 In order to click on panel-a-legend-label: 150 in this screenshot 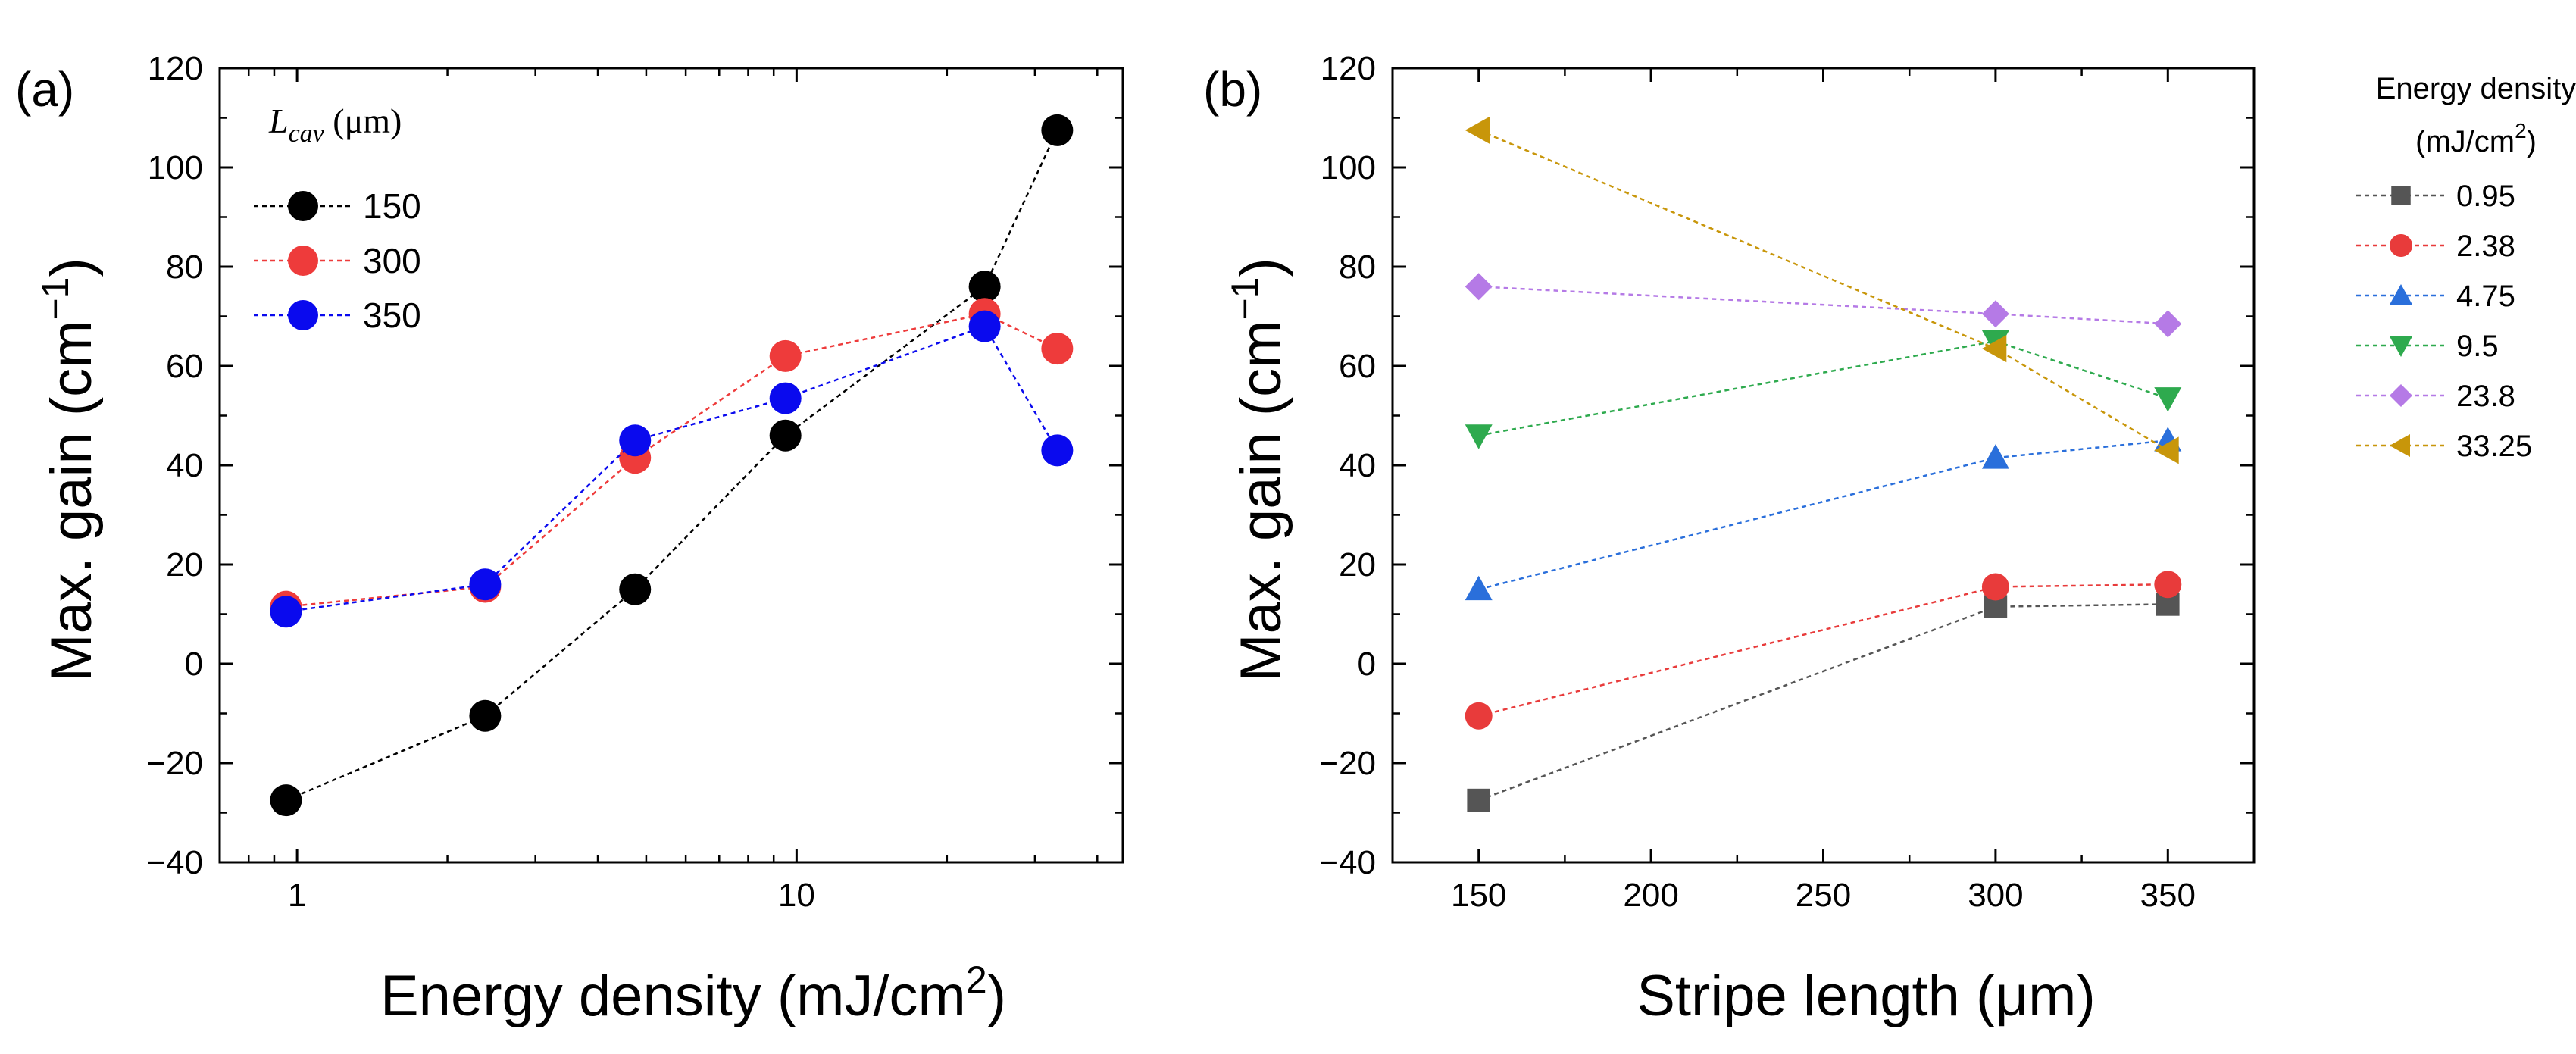, I will do `click(392, 206)`.